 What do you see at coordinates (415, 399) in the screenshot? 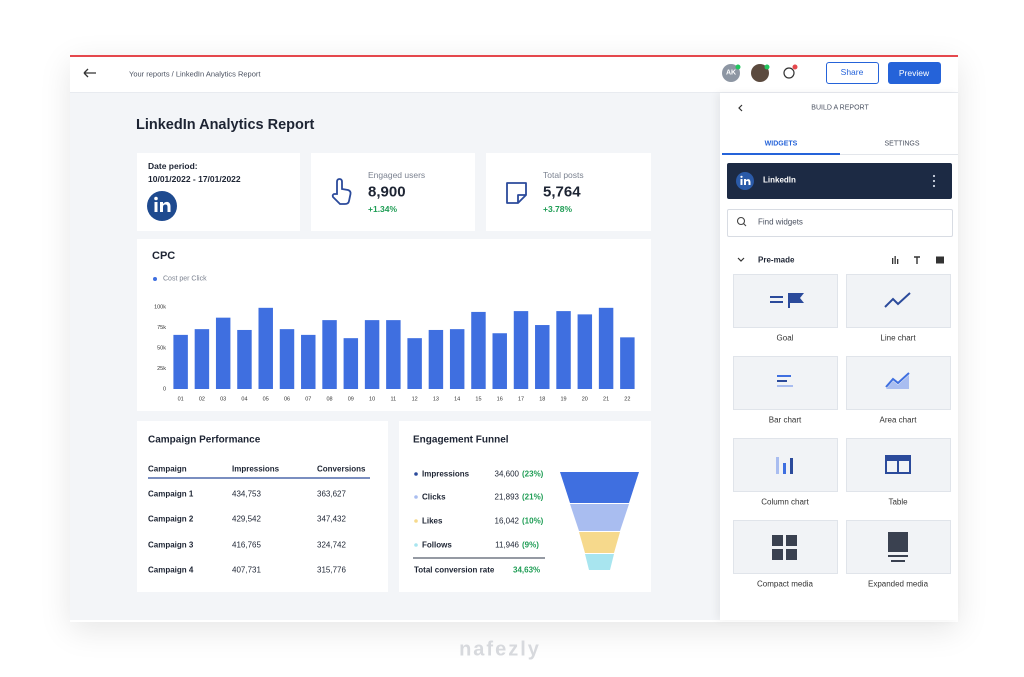
I see `x-tick-label: 12` at bounding box center [415, 399].